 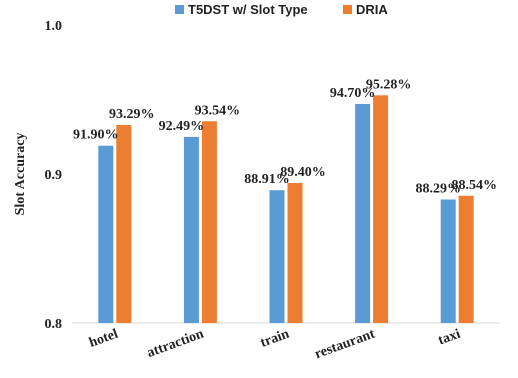 What do you see at coordinates (96, 135) in the screenshot?
I see `data-label: 91.90%` at bounding box center [96, 135].